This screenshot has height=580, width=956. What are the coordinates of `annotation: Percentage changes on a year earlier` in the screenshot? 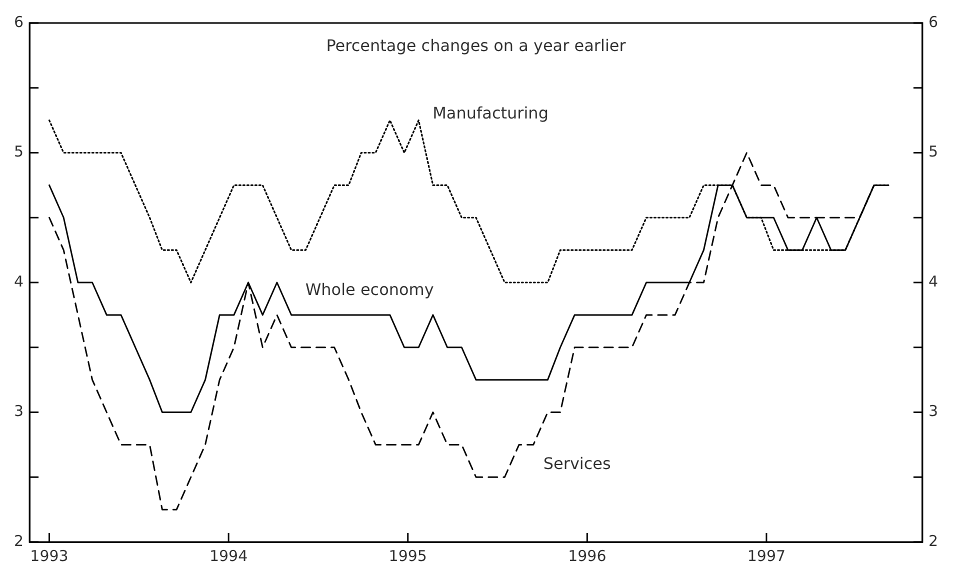 It's located at (476, 46).